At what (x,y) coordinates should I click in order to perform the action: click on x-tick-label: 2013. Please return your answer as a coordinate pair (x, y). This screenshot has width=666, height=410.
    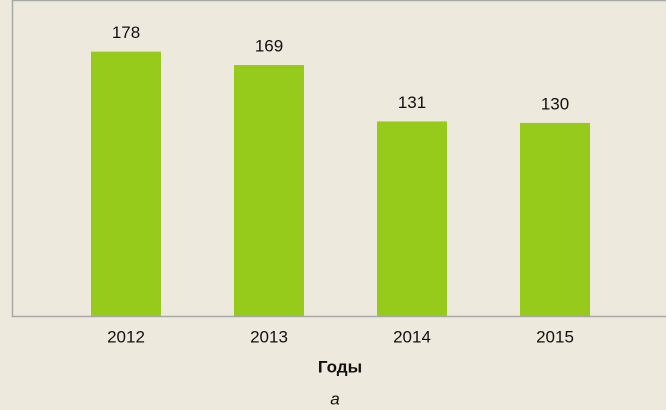
    Looking at the image, I should click on (269, 336).